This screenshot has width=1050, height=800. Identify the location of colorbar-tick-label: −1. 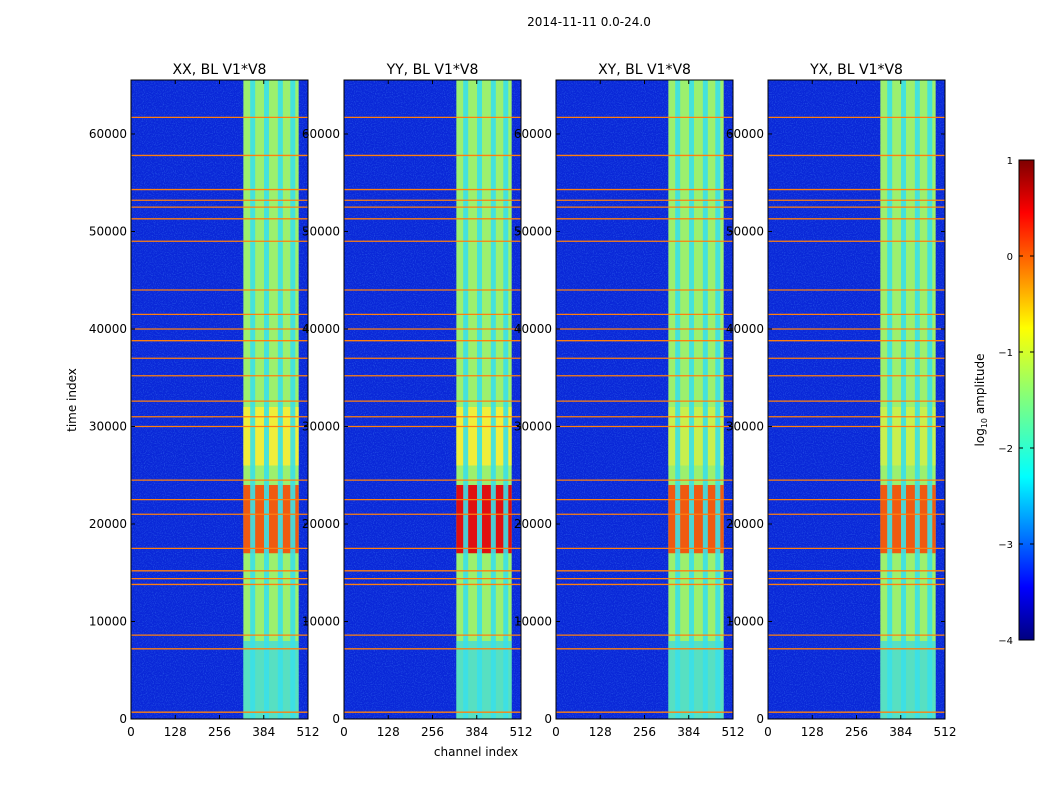
(1005, 353).